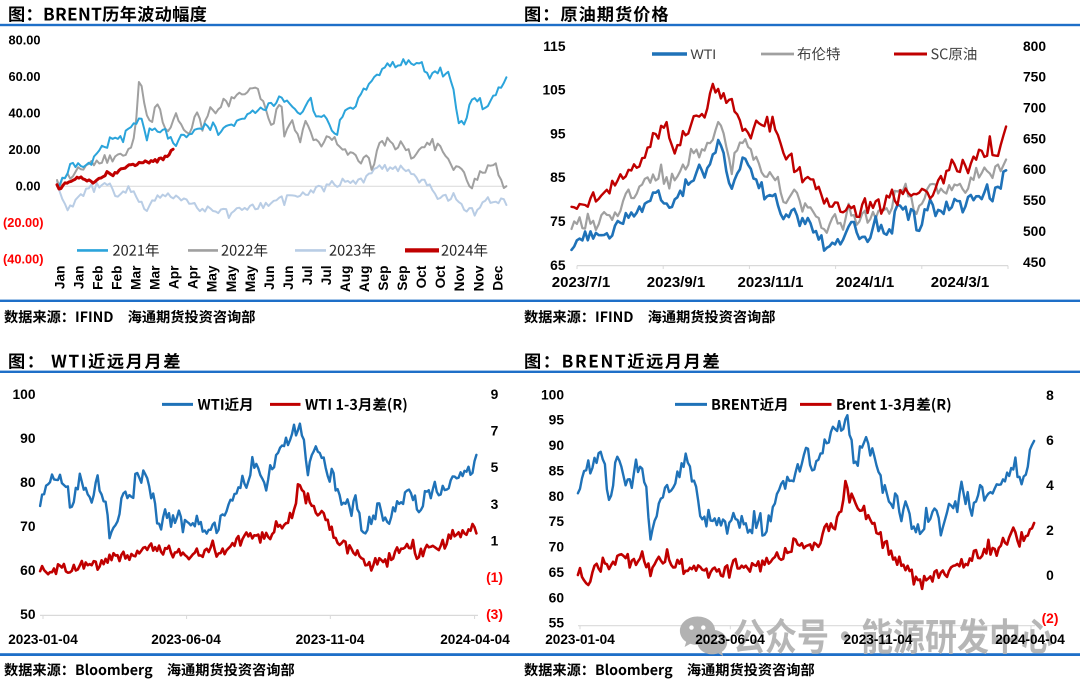  What do you see at coordinates (1050, 575) in the screenshot?
I see `svg-text: 0` at bounding box center [1050, 575].